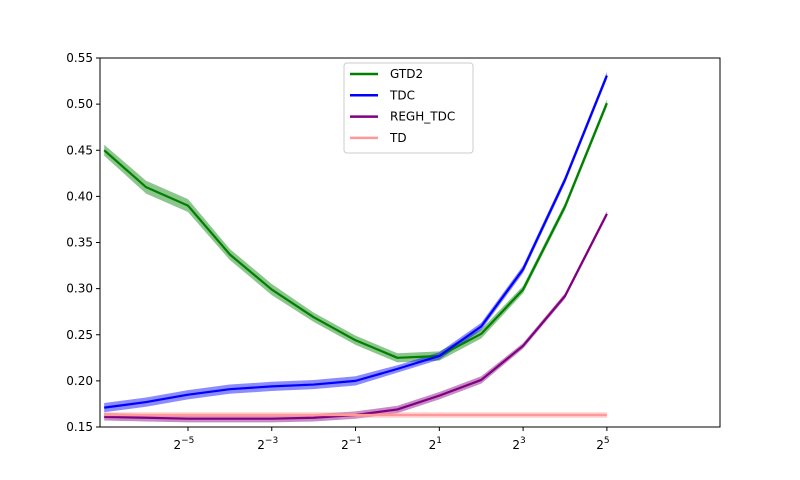 The image size is (800, 480). What do you see at coordinates (398, 138) in the screenshot?
I see `legend-label-td: TD` at bounding box center [398, 138].